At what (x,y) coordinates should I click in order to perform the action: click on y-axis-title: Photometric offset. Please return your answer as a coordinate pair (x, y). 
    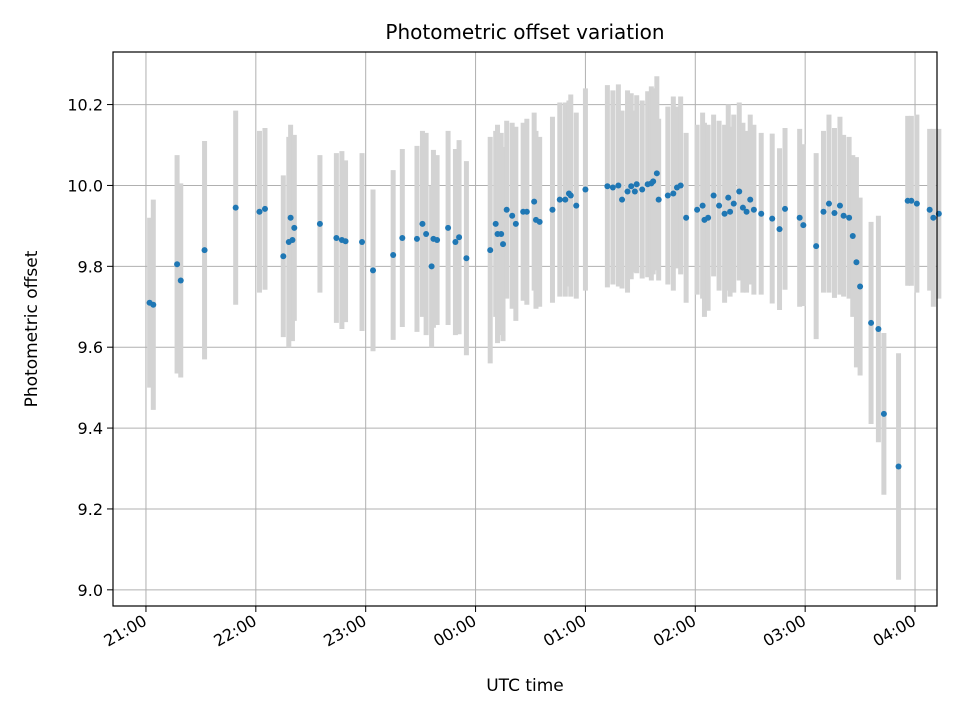
    Looking at the image, I should click on (32, 328).